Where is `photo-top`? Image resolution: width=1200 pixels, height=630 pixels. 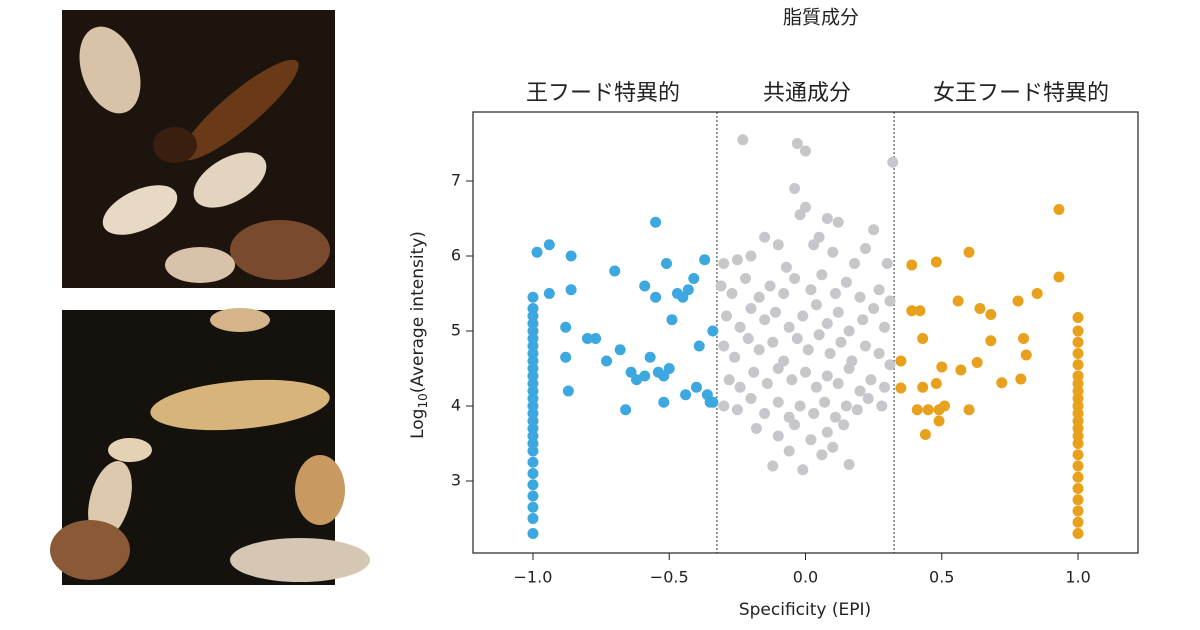 photo-top is located at coordinates (198, 149).